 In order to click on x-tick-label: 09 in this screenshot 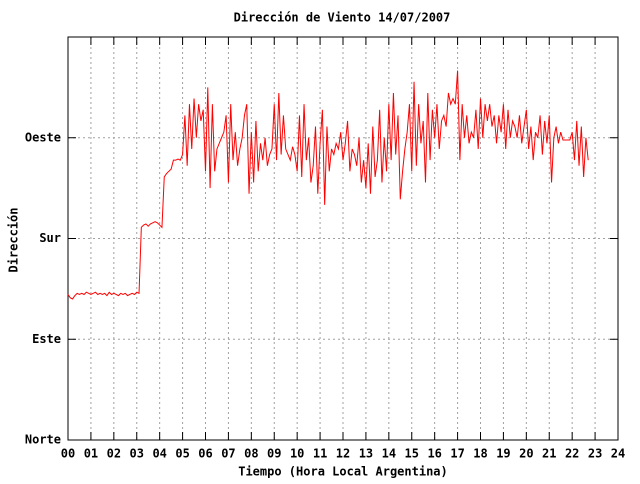, I will do `click(274, 454)`.